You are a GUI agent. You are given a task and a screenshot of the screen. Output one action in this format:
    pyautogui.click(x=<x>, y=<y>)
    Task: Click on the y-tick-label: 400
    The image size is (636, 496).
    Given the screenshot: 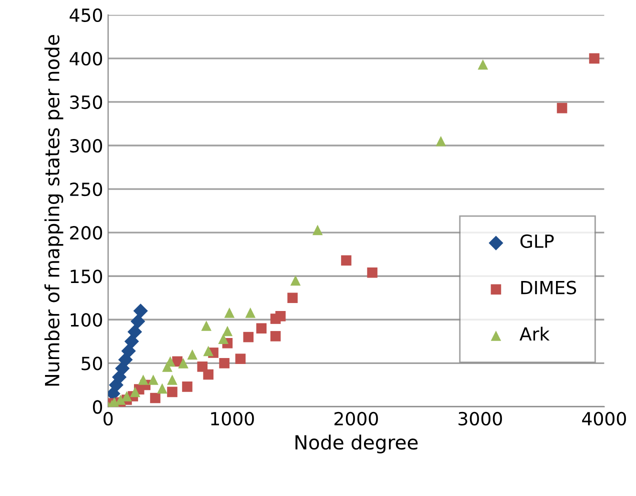 What is the action you would take?
    pyautogui.click(x=86, y=59)
    